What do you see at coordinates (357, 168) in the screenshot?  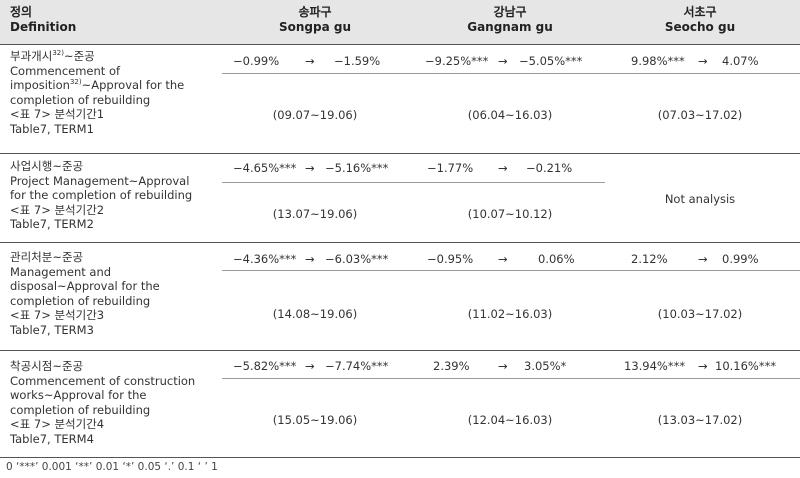 I see `row2-songpa-end: −5.16%***` at bounding box center [357, 168].